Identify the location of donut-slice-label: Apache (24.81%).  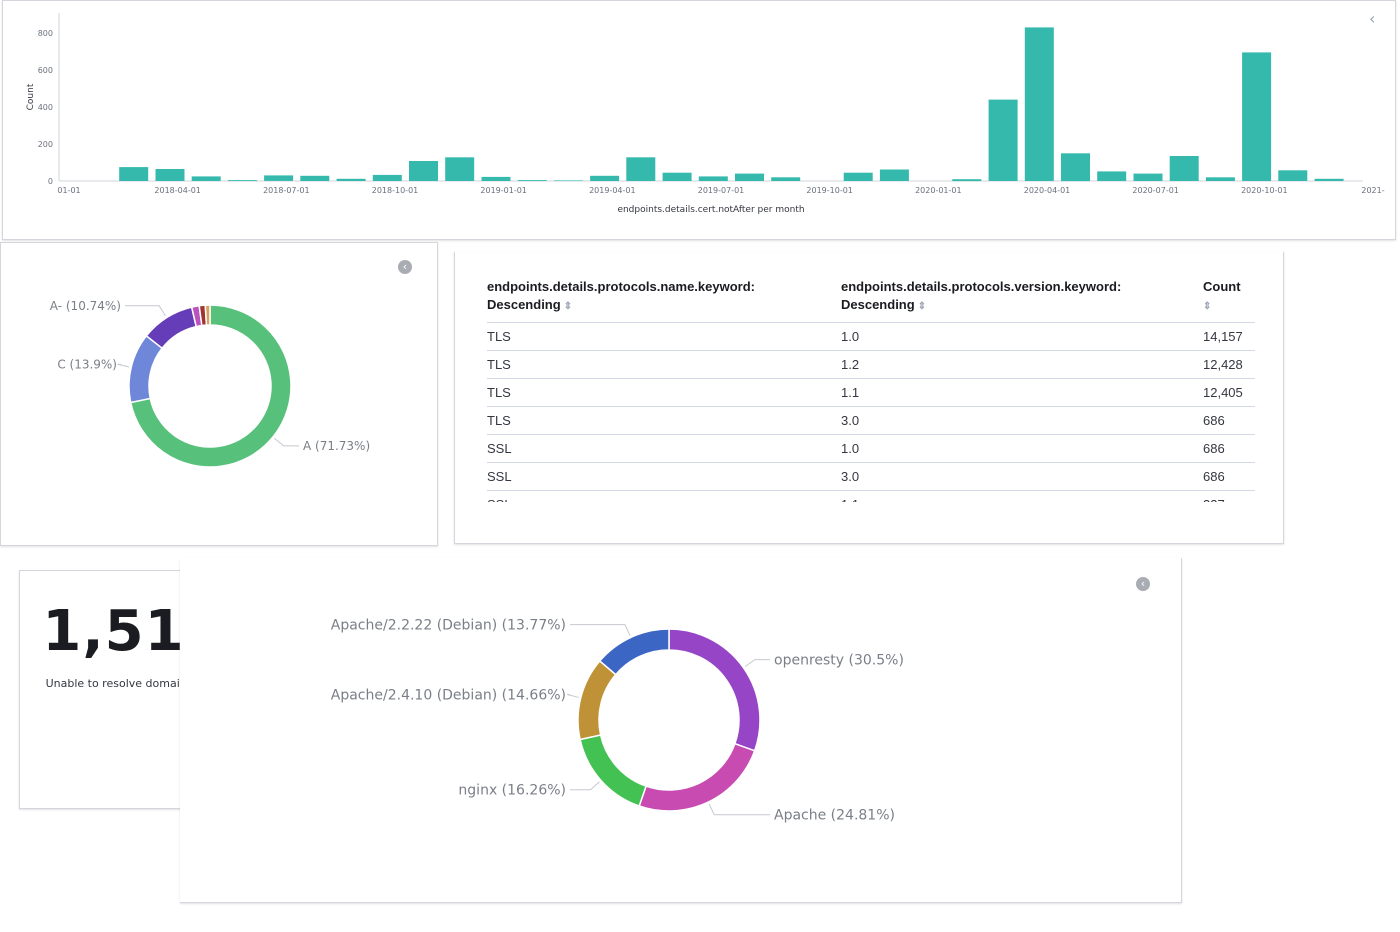
(834, 816).